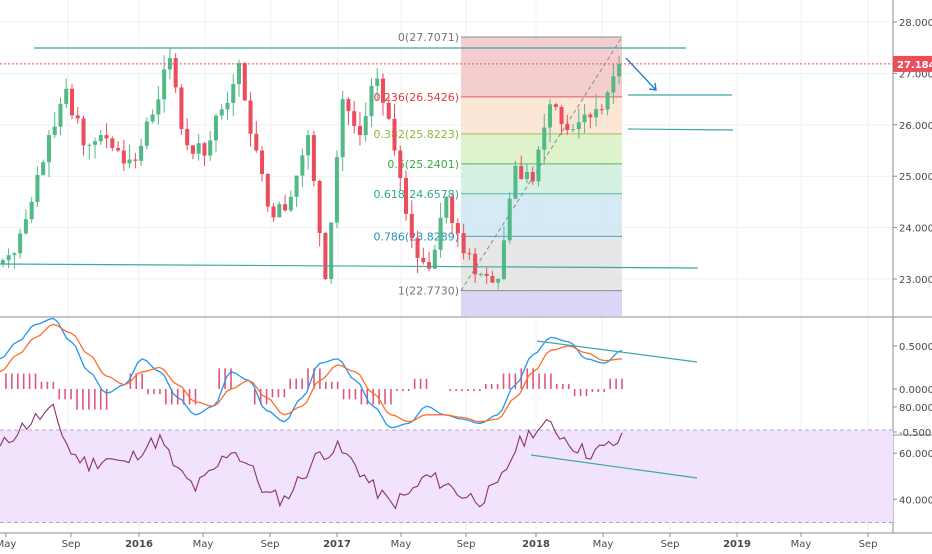  Describe the element at coordinates (915, 177) in the screenshot. I see `price-axis-label: 25.0000` at that location.